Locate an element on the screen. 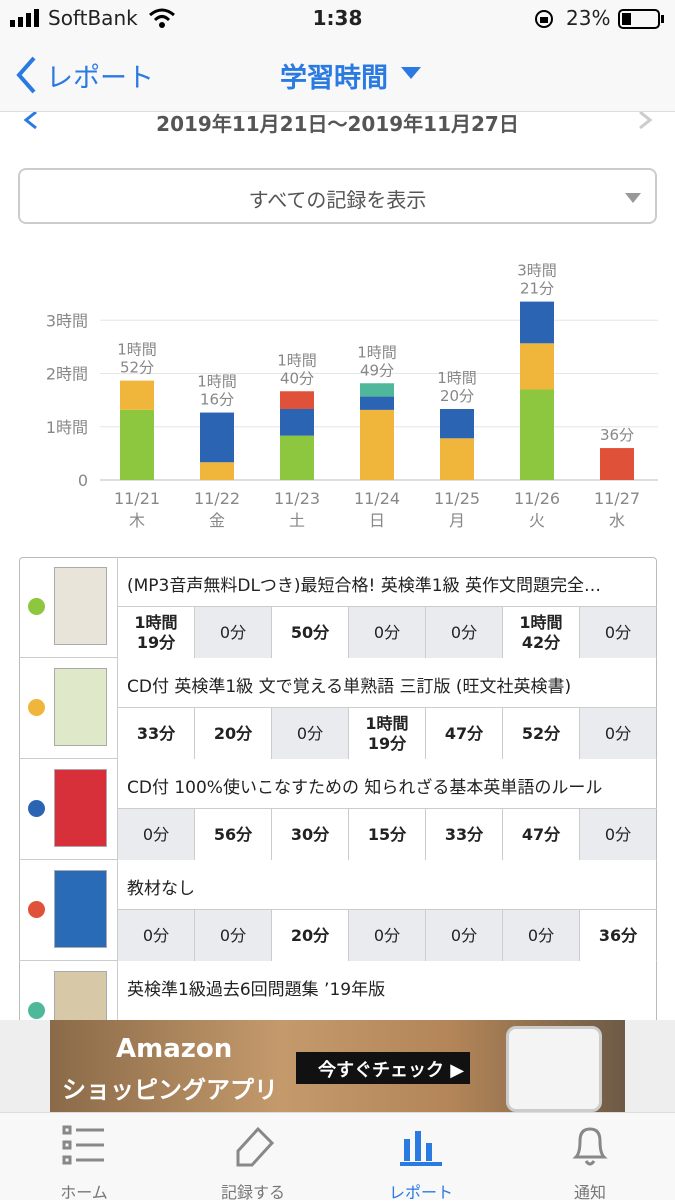 This screenshot has height=1203, width=675. total-label: 52分 is located at coordinates (137, 368).